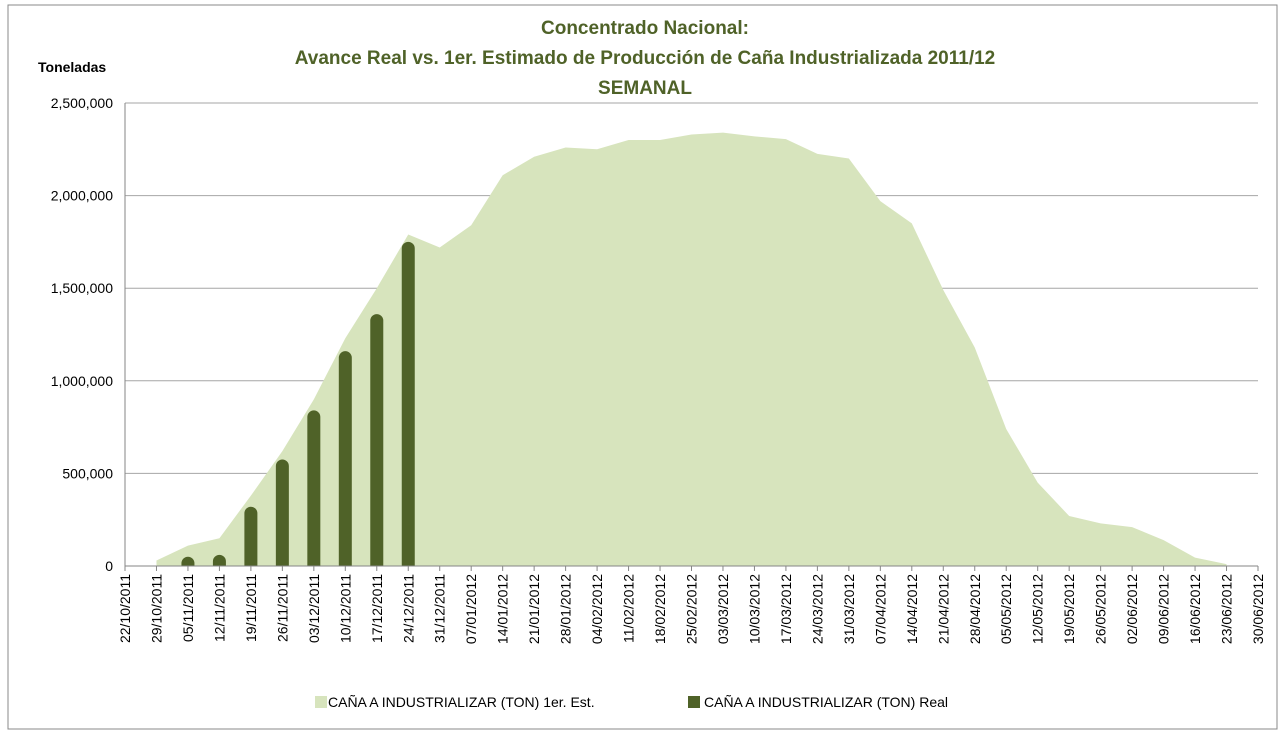 The image size is (1283, 739). Describe the element at coordinates (597, 609) in the screenshot. I see `x-tick-label: 04/02/2012` at that location.